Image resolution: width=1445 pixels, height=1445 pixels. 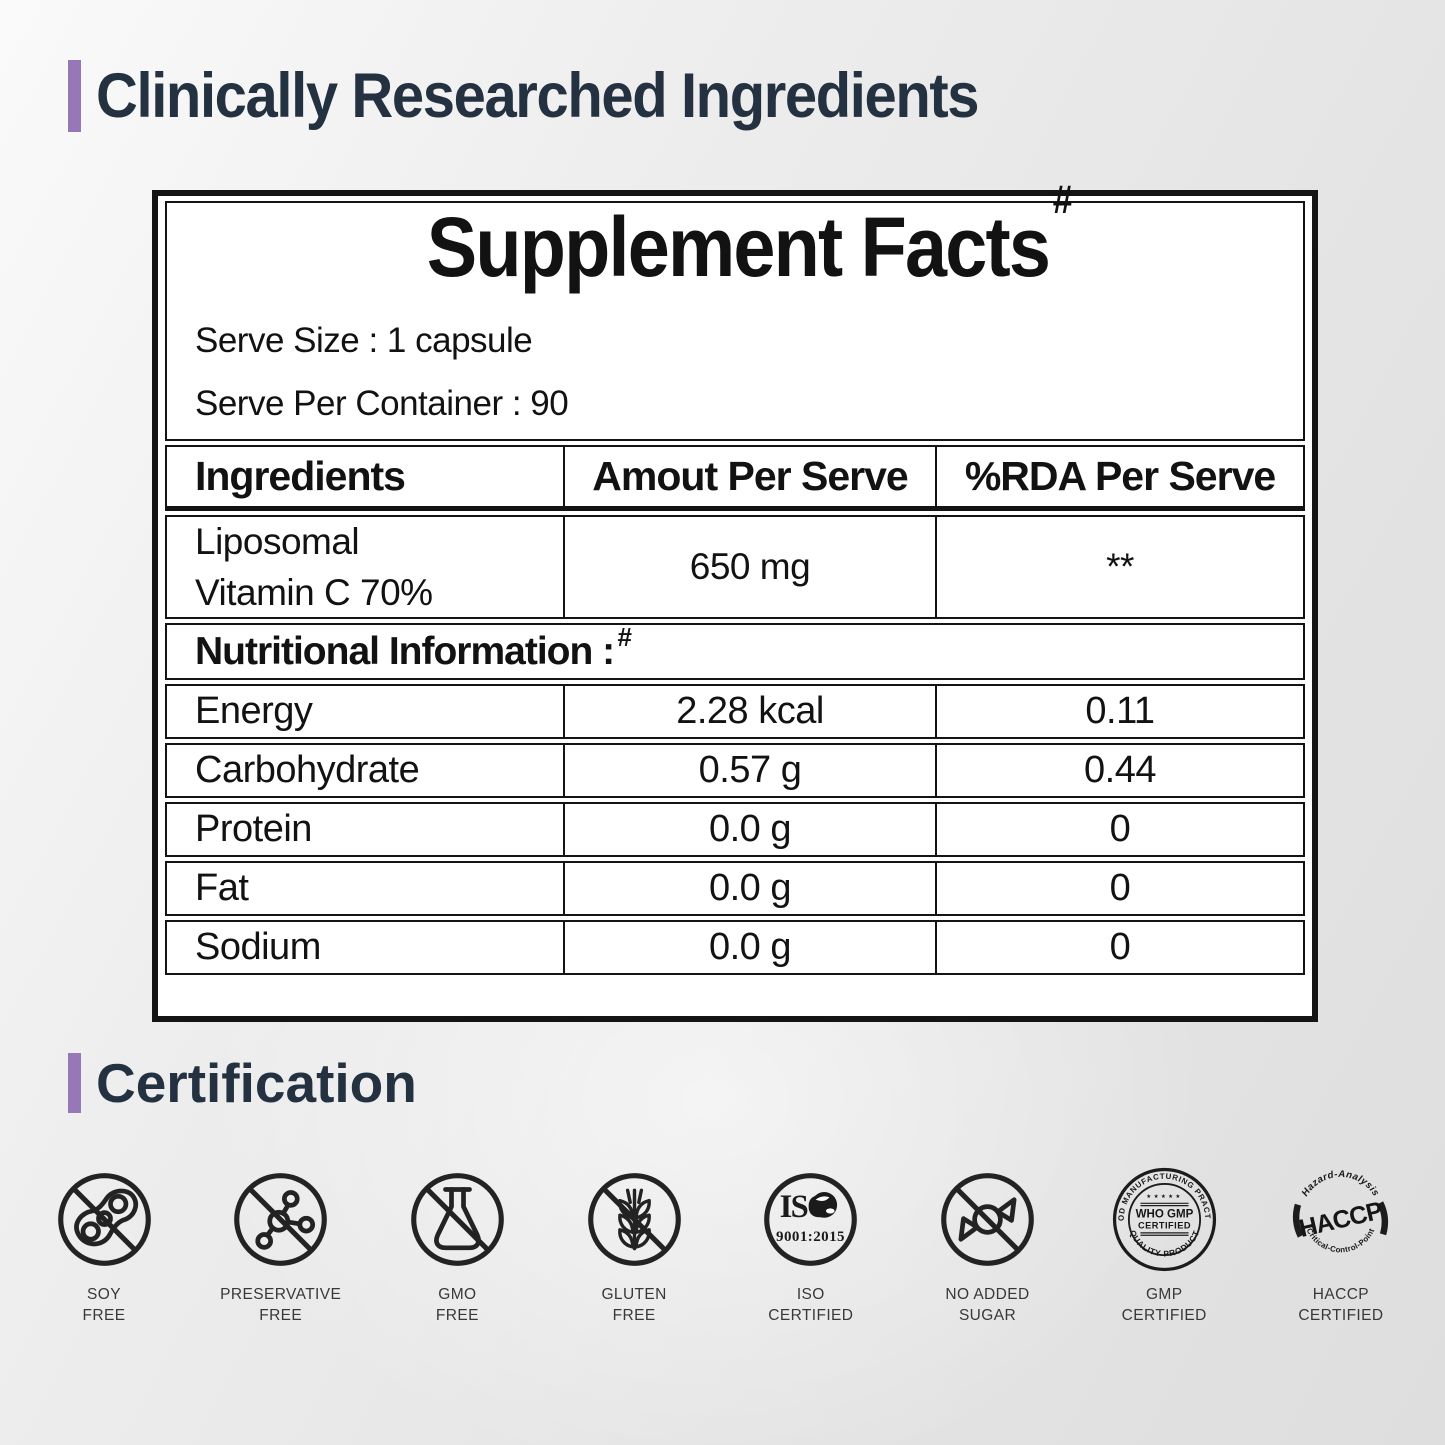 I want to click on facts-row-carbohydrate: Carbohydrate 0.57 g 0.44, so click(x=735, y=770).